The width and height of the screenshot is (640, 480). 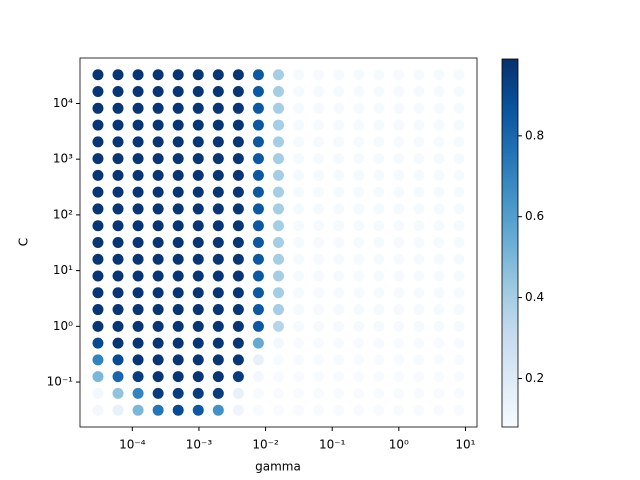 I want to click on x-tick-label: 10⁻¹, so click(x=332, y=445).